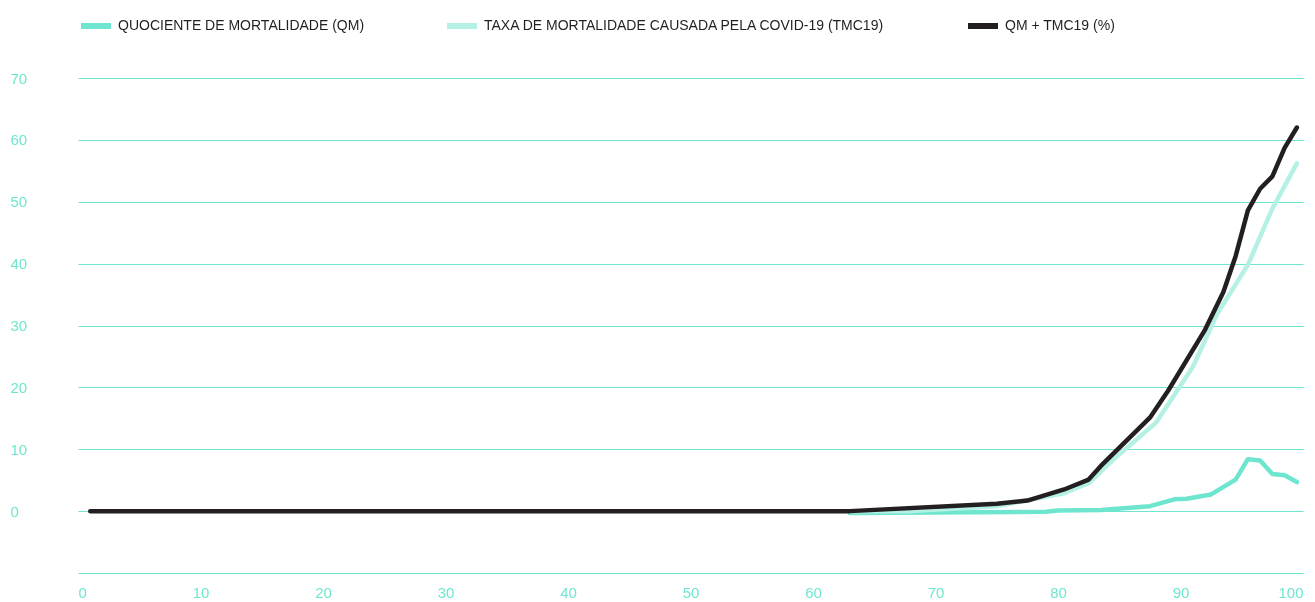  Describe the element at coordinates (19, 449) in the screenshot. I see `y-tick-label: 10` at that location.